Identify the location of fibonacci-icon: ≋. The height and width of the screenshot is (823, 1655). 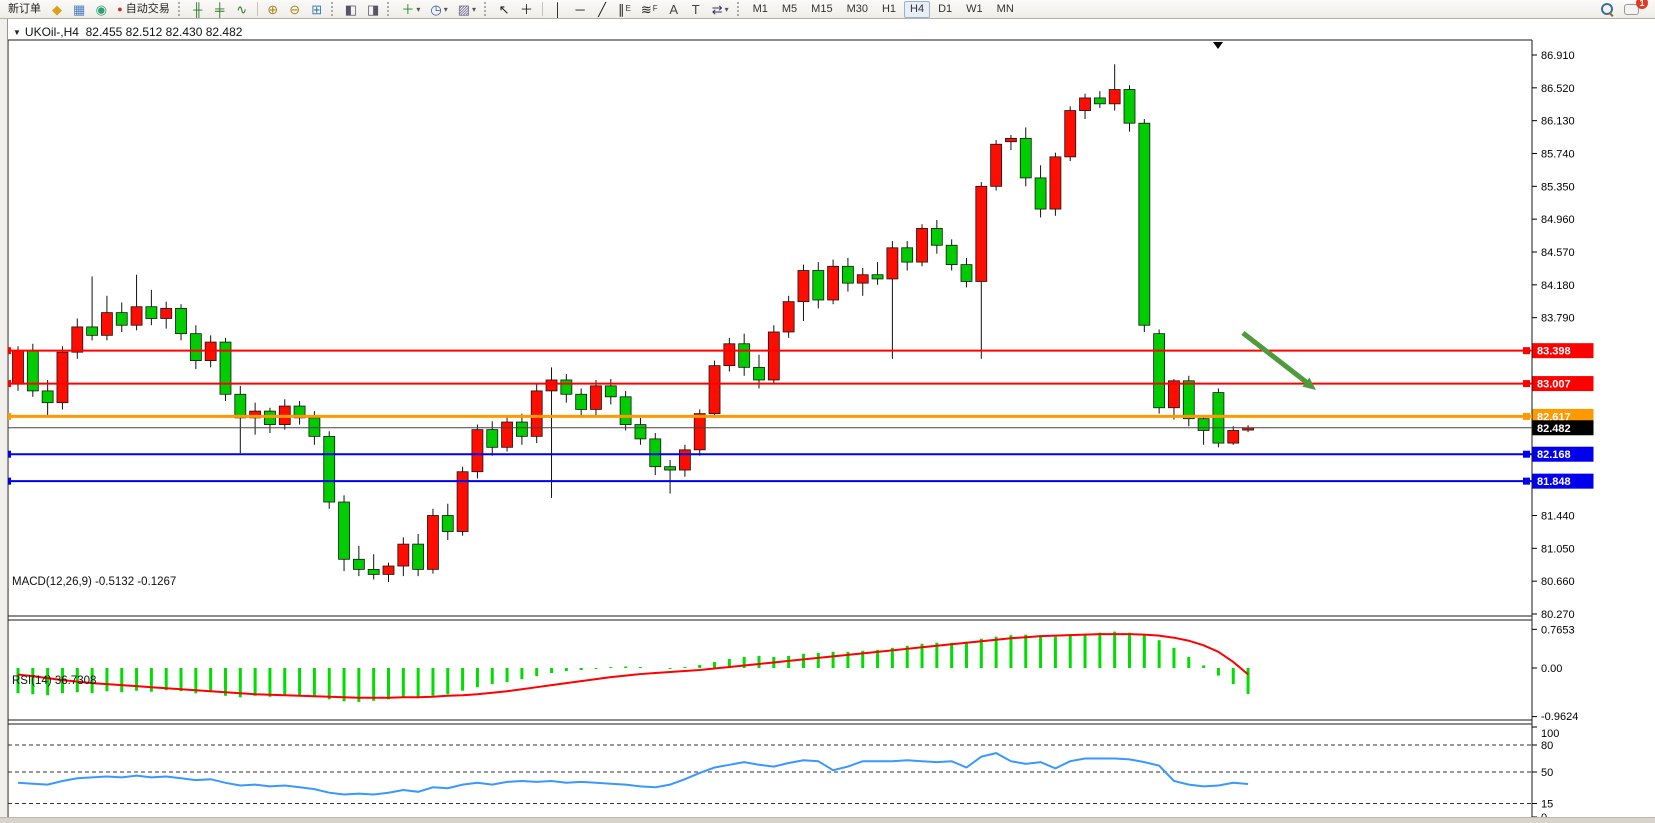
(646, 9).